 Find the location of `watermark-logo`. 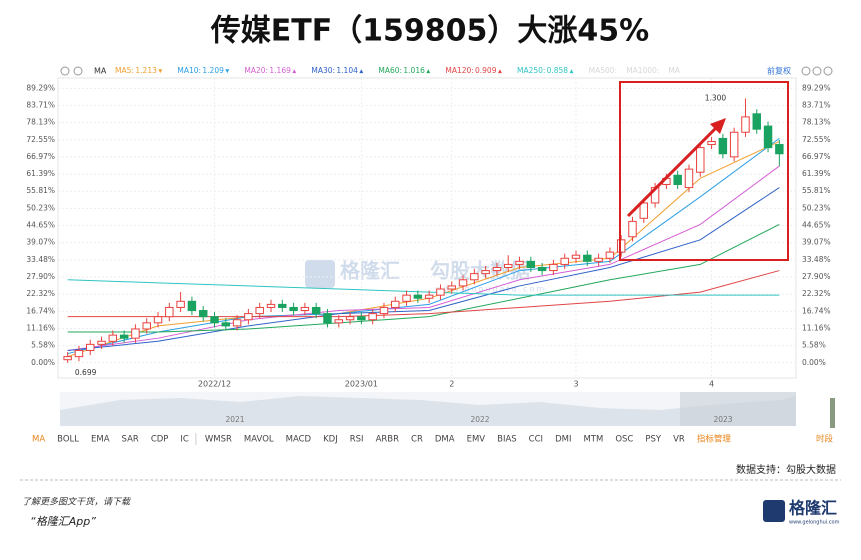

watermark-logo is located at coordinates (320, 274).